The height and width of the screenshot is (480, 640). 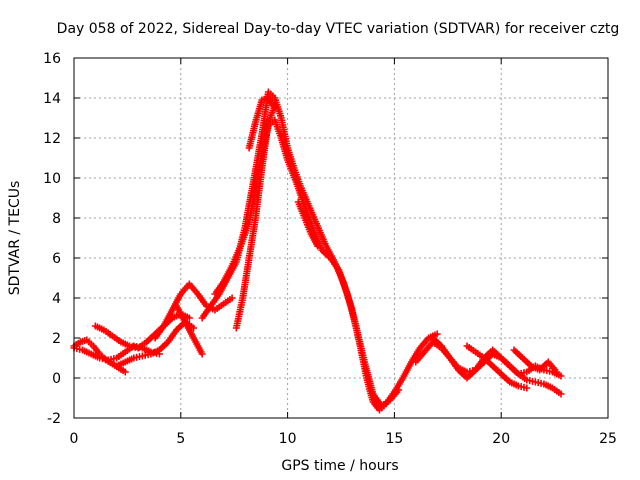 I want to click on x-tick-label: 20, so click(x=501, y=439).